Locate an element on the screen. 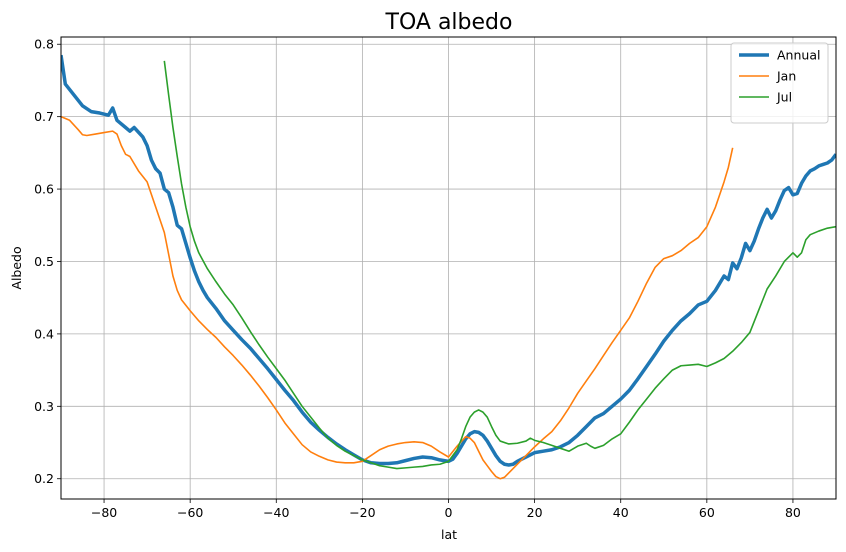 The width and height of the screenshot is (846, 552). y-axis-ticks: 0.2 0.3 0.4 0.5 0.6 0.7 0.8 is located at coordinates (47, 261).